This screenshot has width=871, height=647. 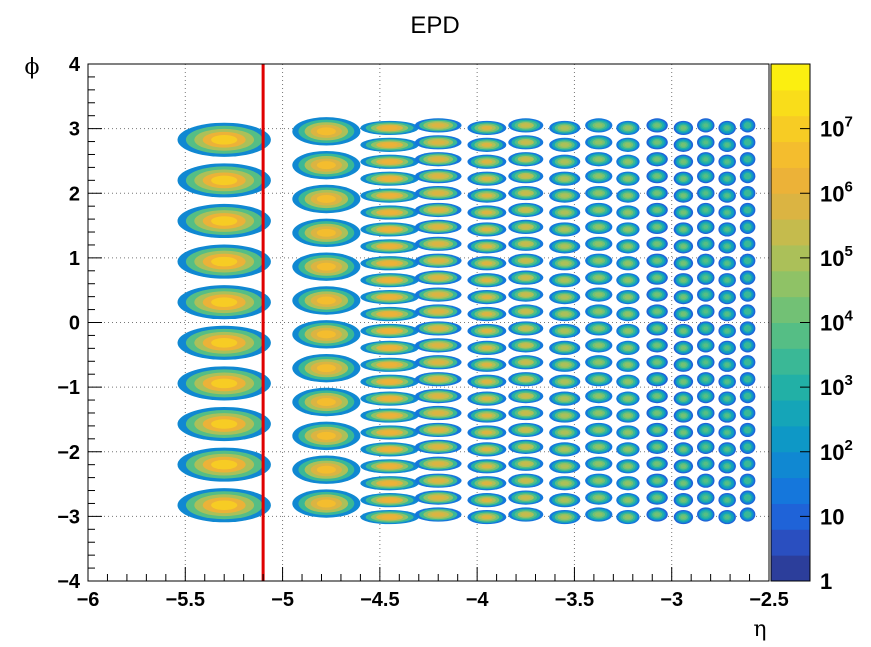 What do you see at coordinates (826, 581) in the screenshot?
I see `color-scale-tick-label: 1` at bounding box center [826, 581].